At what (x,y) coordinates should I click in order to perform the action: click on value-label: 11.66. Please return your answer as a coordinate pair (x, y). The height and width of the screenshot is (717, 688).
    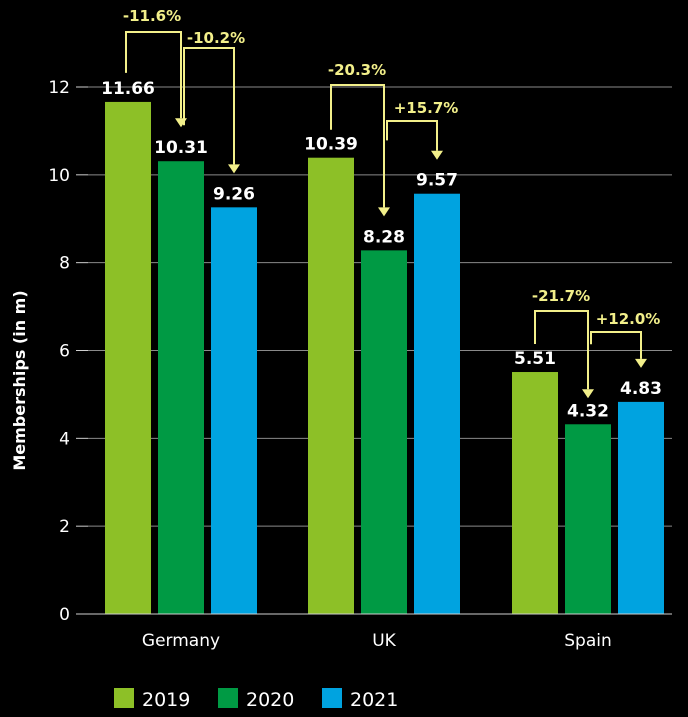
    Looking at the image, I should click on (128, 89).